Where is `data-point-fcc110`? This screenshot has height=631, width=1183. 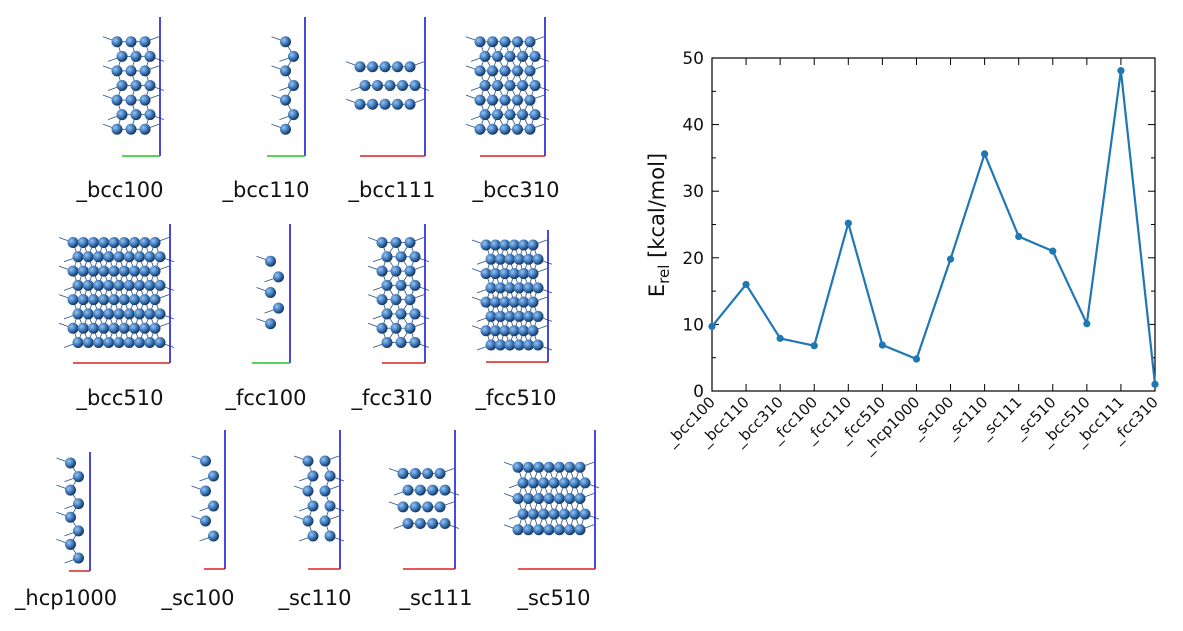 data-point-fcc110 is located at coordinates (848, 223).